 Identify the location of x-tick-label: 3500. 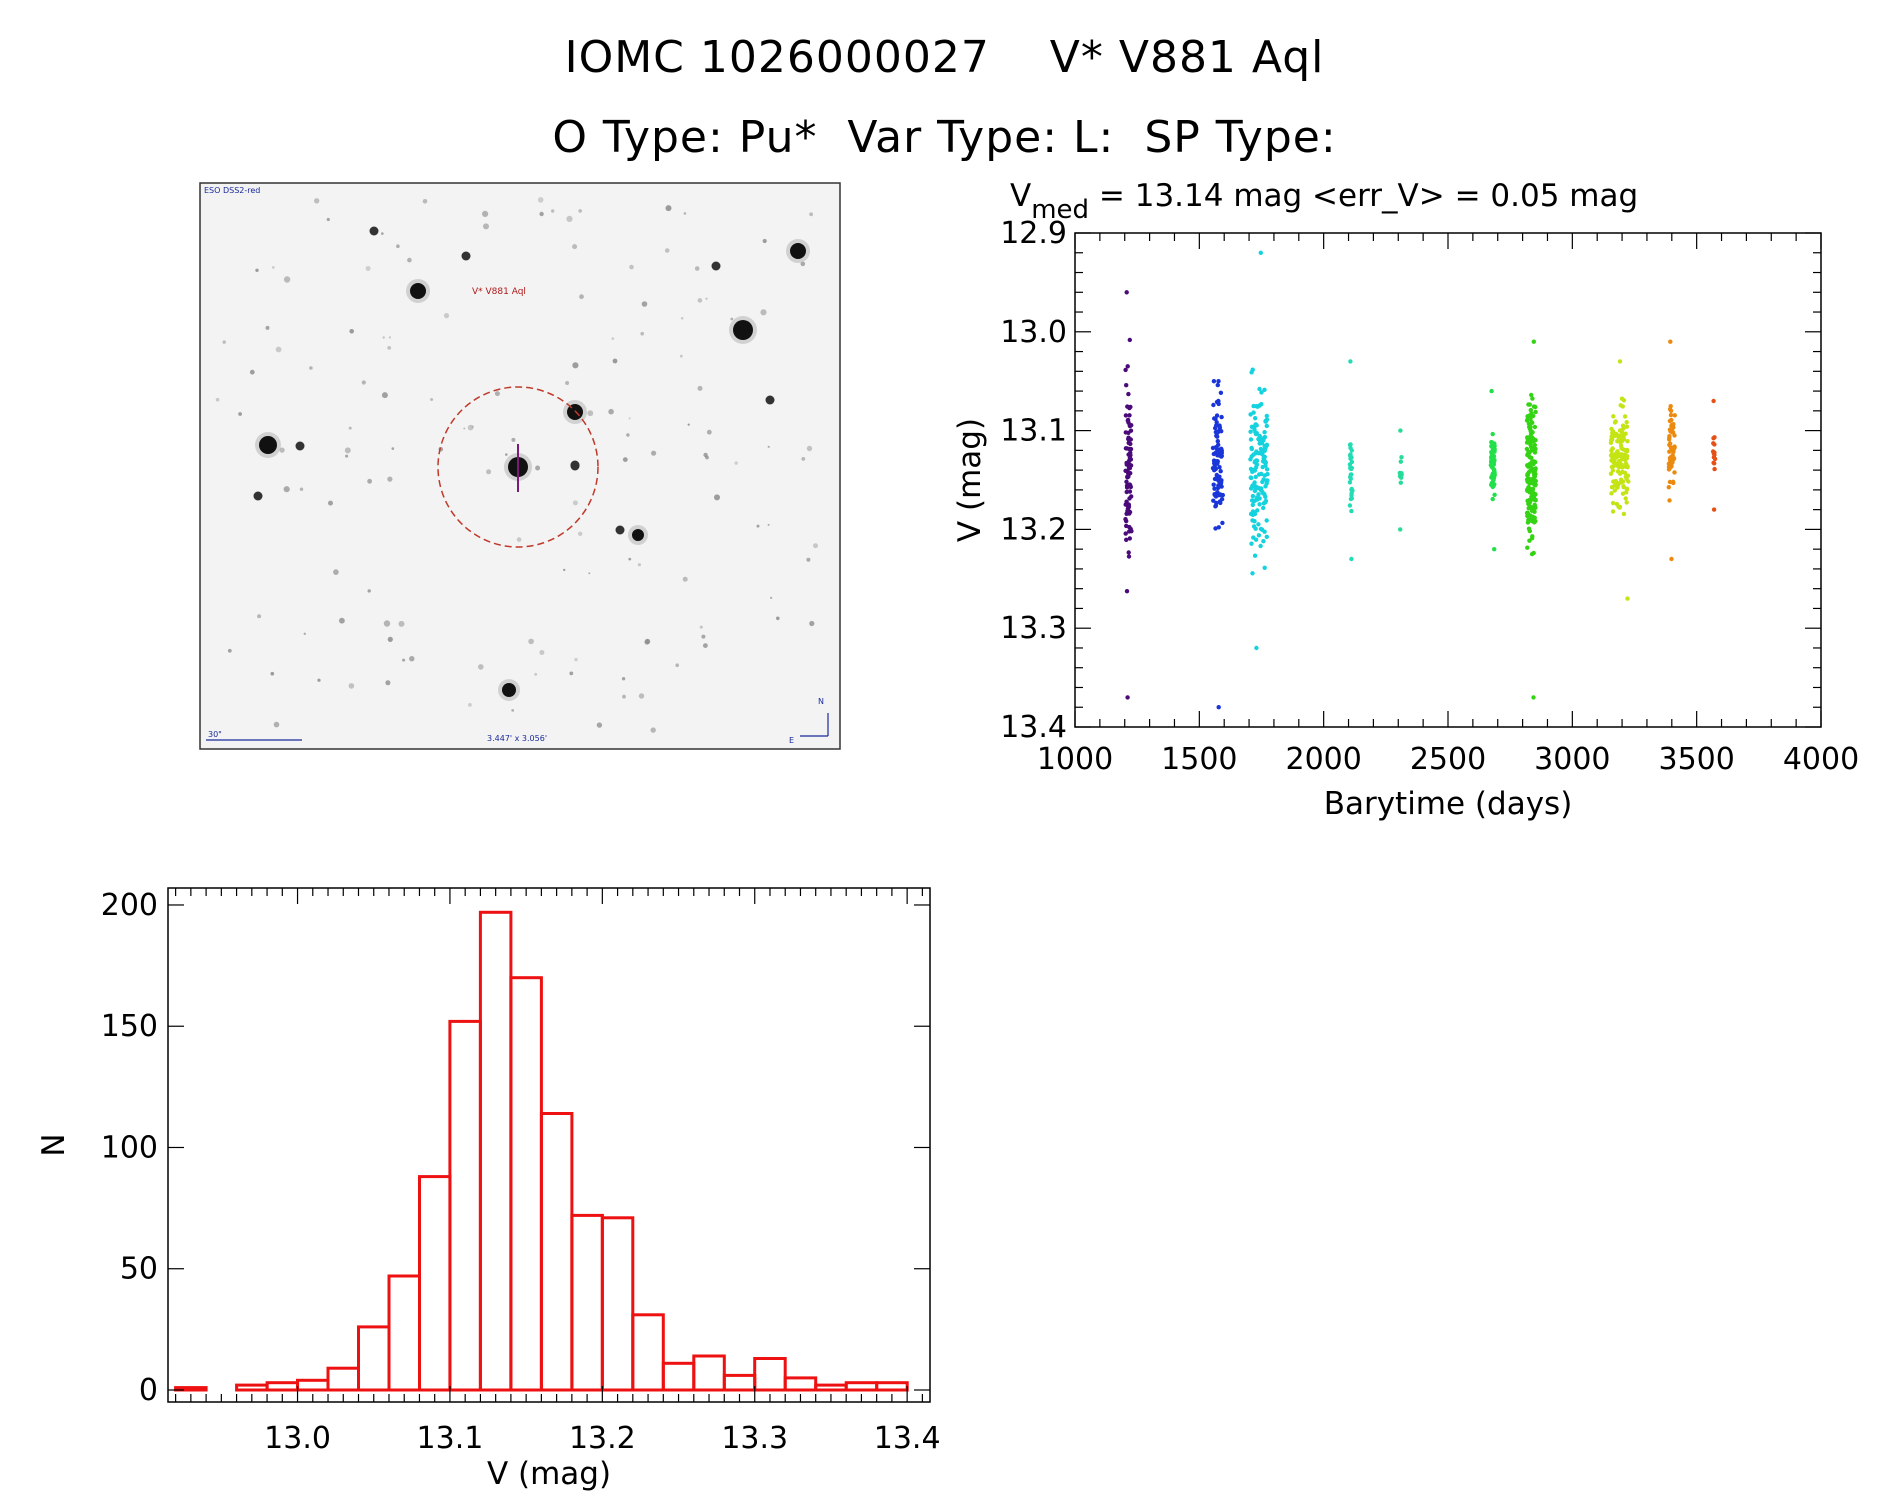
(1696, 759).